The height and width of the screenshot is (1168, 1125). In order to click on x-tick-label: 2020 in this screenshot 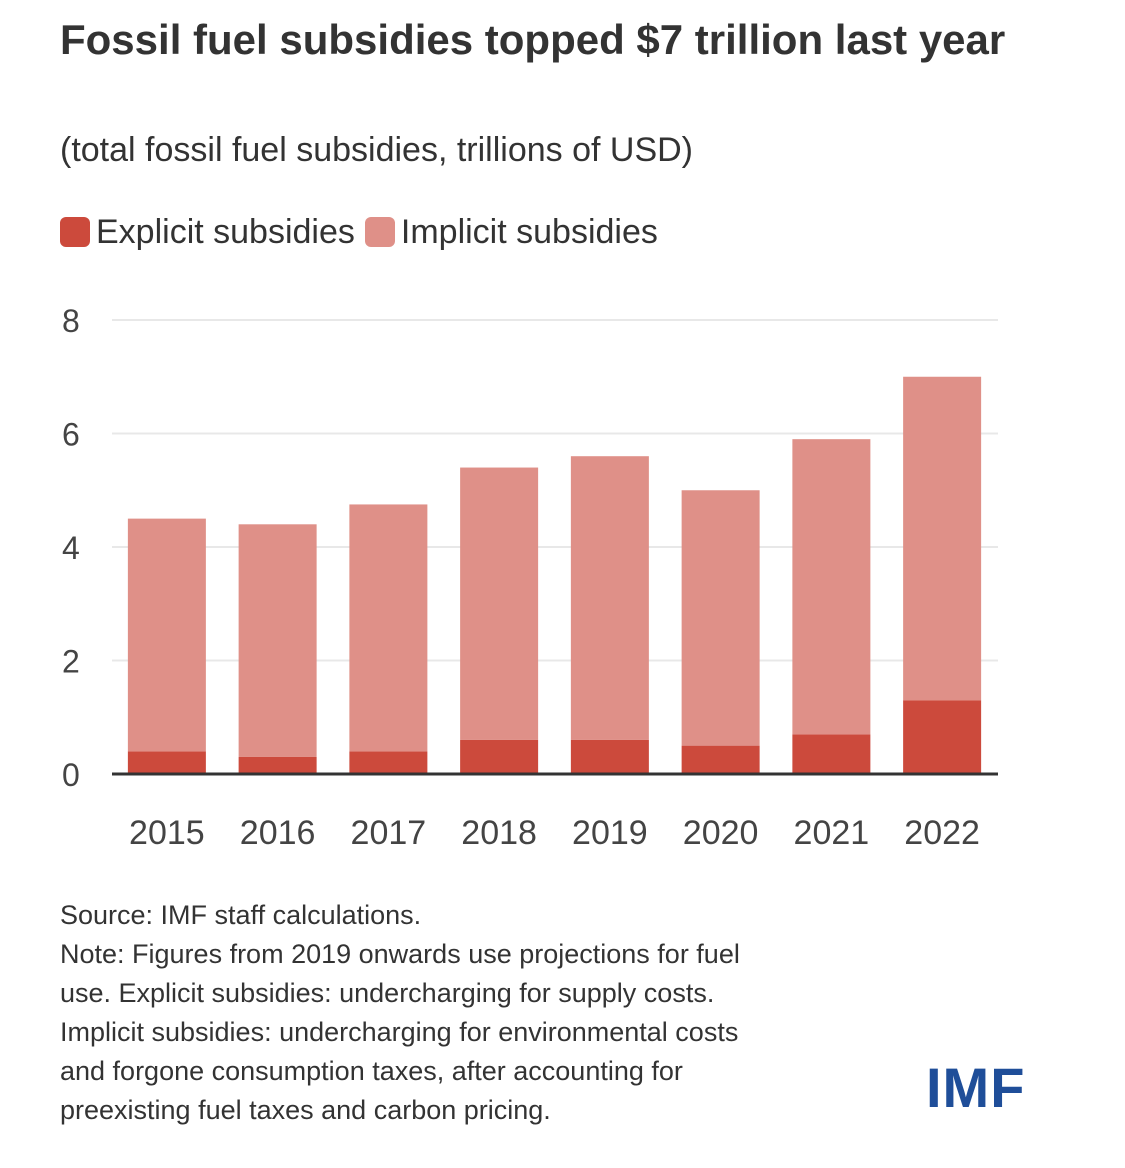, I will do `click(721, 833)`.